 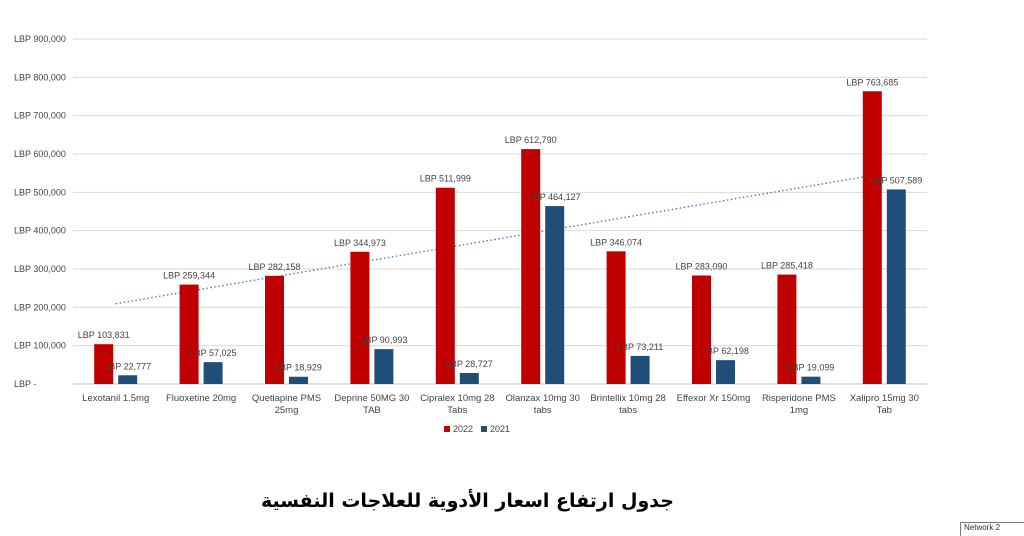 What do you see at coordinates (810, 368) in the screenshot?
I see `data-label-2021: LBP 19,099` at bounding box center [810, 368].